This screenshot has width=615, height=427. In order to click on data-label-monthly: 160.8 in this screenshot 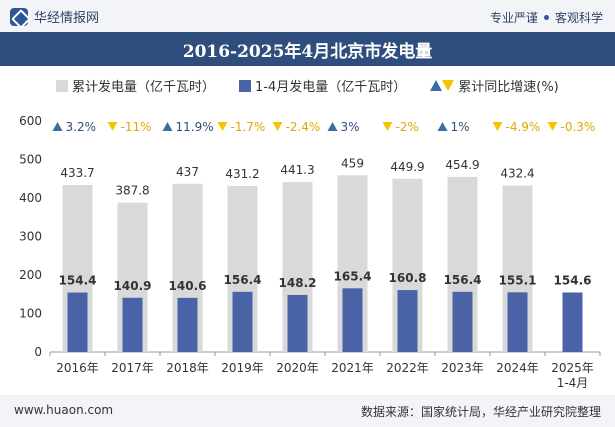, I will do `click(408, 278)`.